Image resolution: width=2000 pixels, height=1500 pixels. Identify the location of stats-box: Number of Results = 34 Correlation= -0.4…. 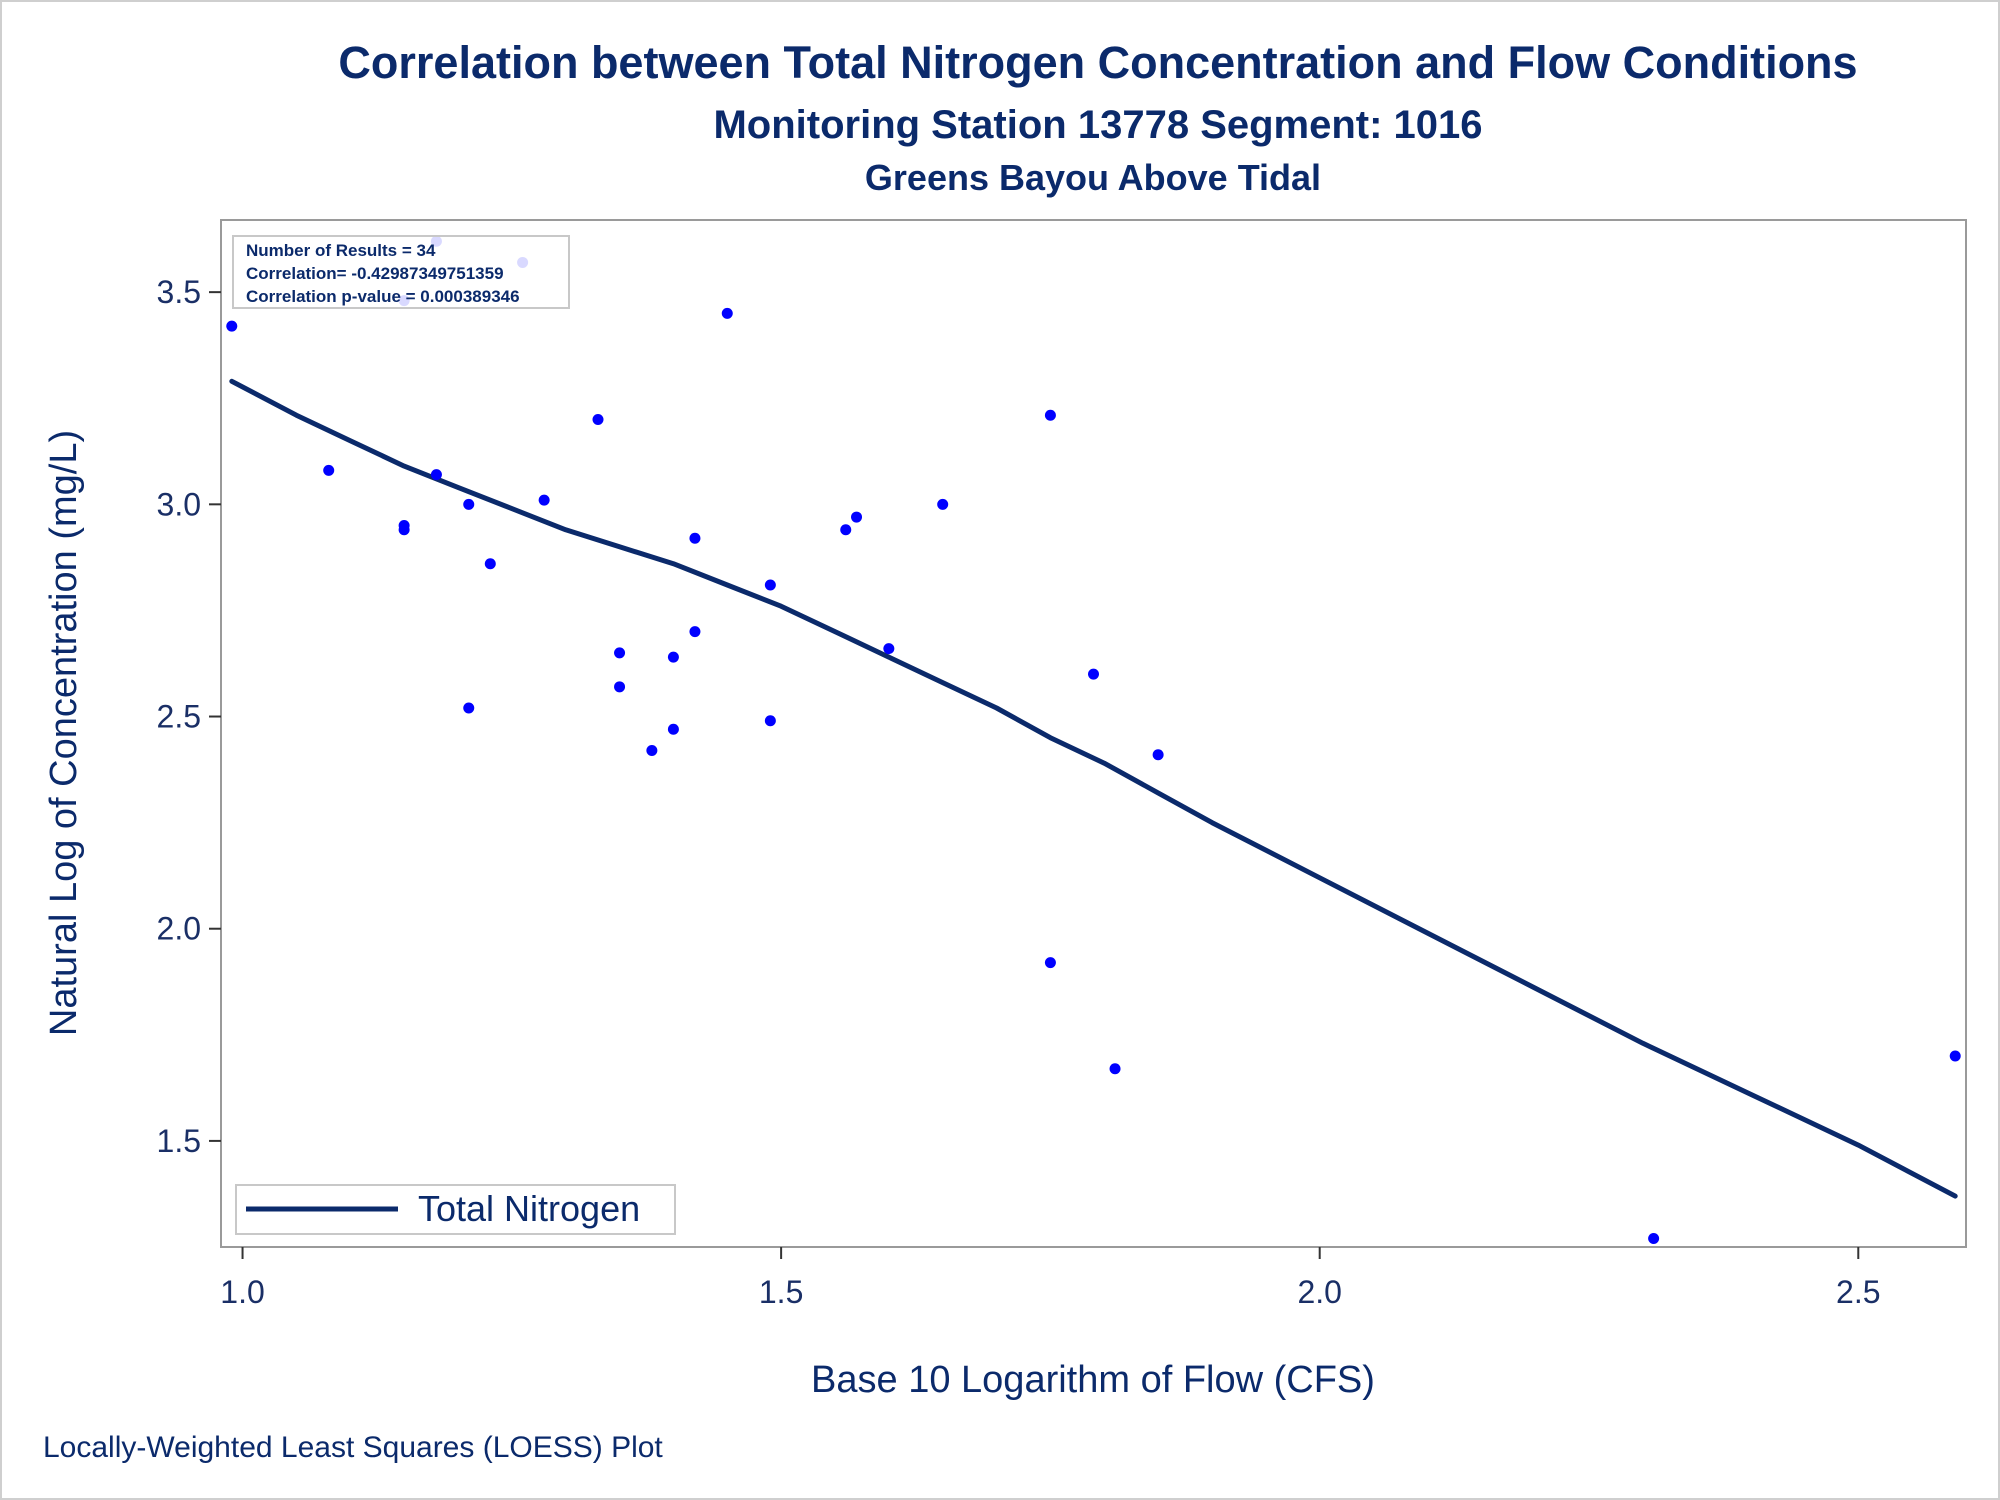
(401, 272).